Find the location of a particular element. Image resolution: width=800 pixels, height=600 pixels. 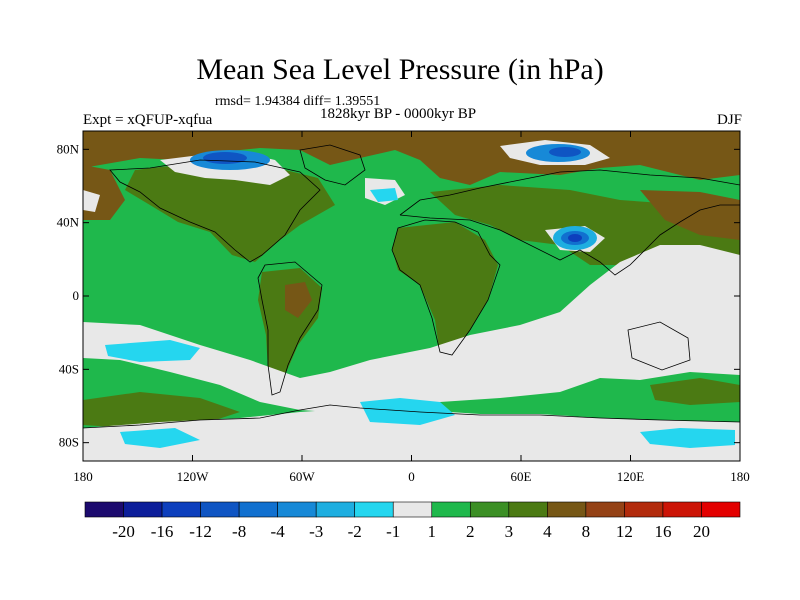

colorbar-label: 16 is located at coordinates (662, 531).